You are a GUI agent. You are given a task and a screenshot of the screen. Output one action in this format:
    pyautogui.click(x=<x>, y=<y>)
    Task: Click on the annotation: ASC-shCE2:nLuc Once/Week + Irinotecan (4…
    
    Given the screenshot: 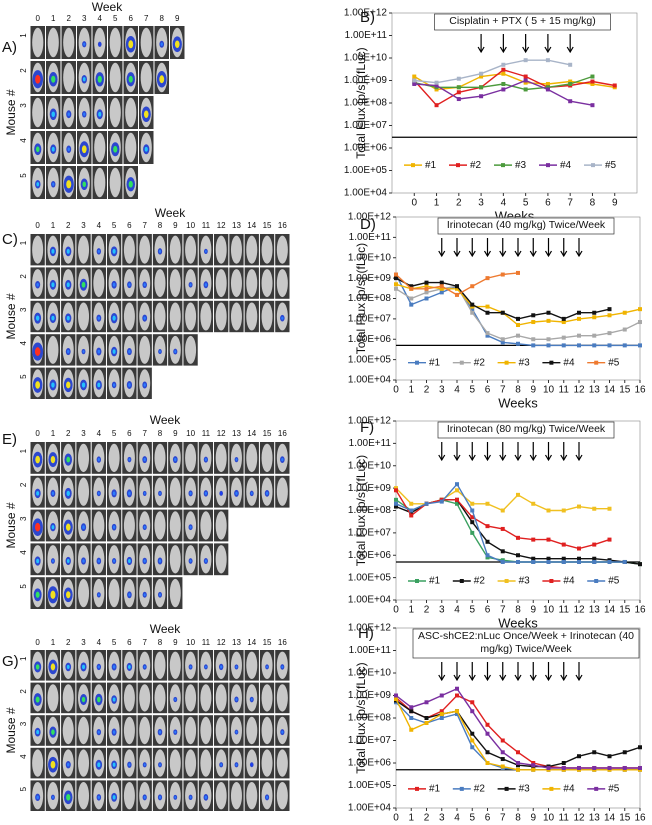 What is the action you would take?
    pyautogui.click(x=526, y=636)
    